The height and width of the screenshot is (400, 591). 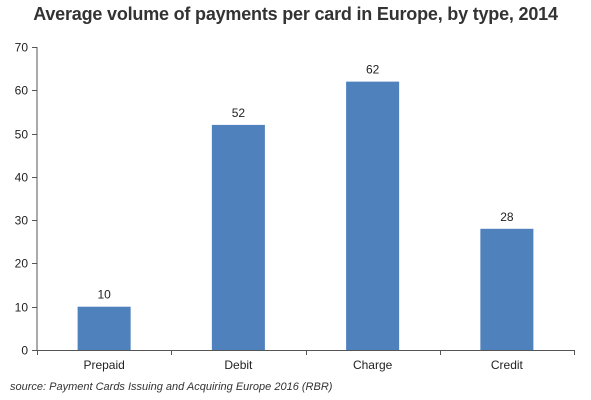 What do you see at coordinates (22, 91) in the screenshot?
I see `y-tick-label: 60` at bounding box center [22, 91].